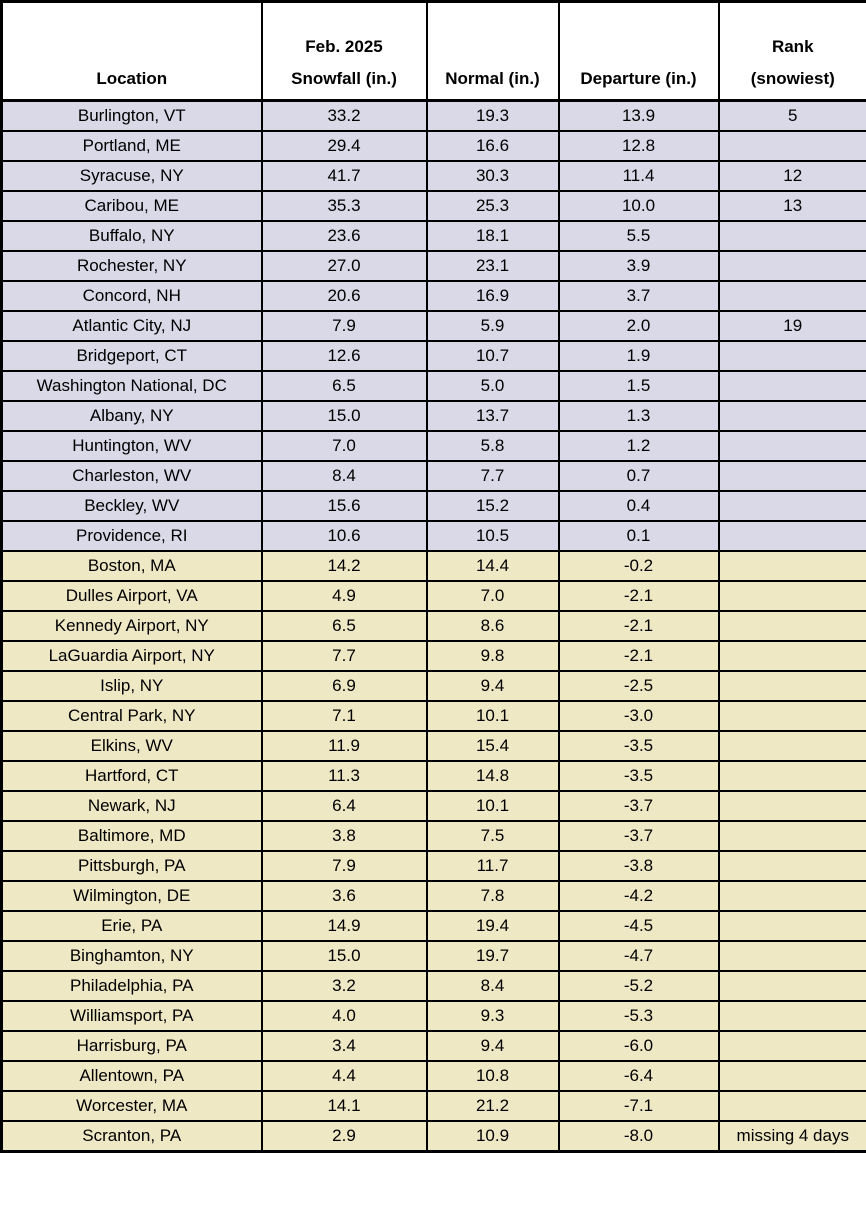 This screenshot has width=866, height=1220. I want to click on cell-departure: 5.5, so click(638, 236).